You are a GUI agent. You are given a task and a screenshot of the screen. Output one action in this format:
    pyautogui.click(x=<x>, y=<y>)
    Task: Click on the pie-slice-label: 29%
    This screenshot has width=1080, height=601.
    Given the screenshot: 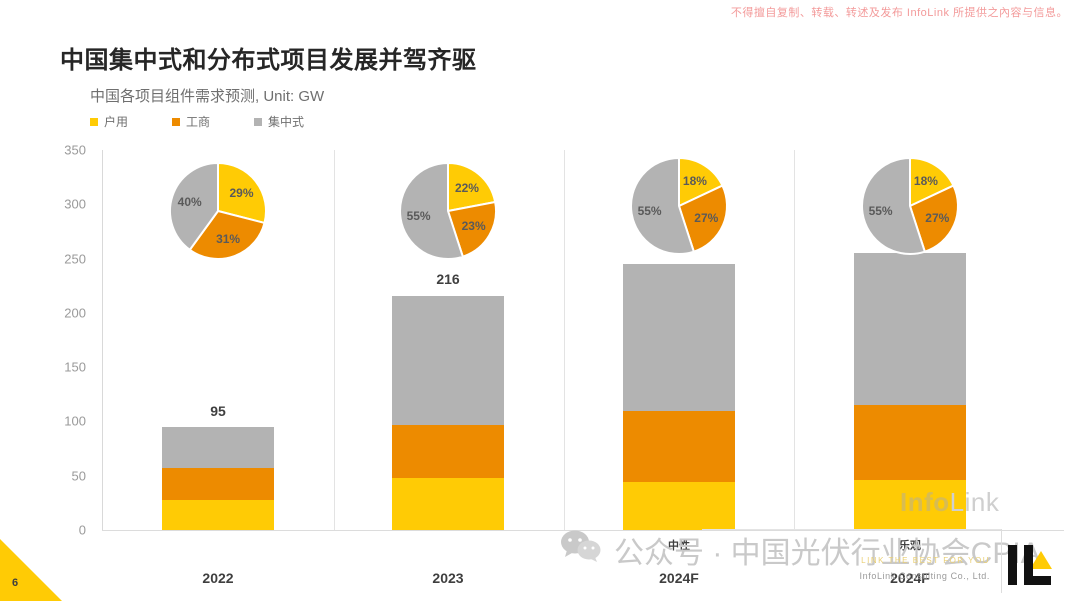 What is the action you would take?
    pyautogui.click(x=241, y=192)
    